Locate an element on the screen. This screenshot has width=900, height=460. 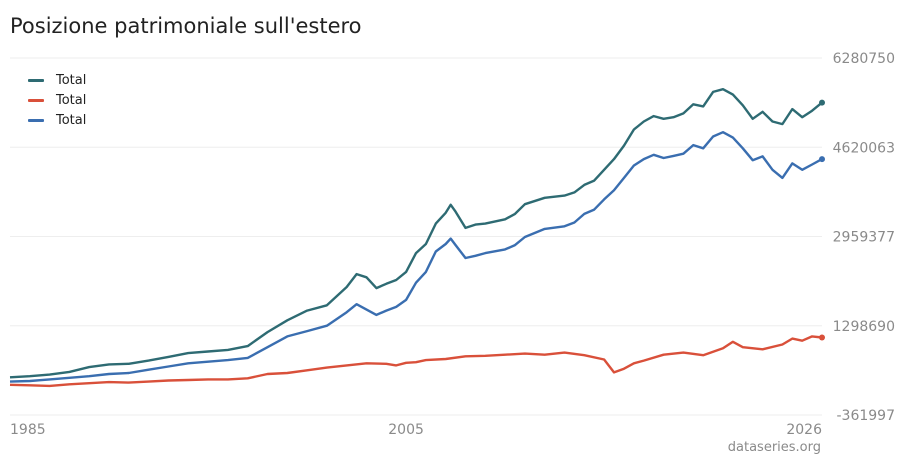
x-tick-label-1: 2005 is located at coordinates (406, 430).